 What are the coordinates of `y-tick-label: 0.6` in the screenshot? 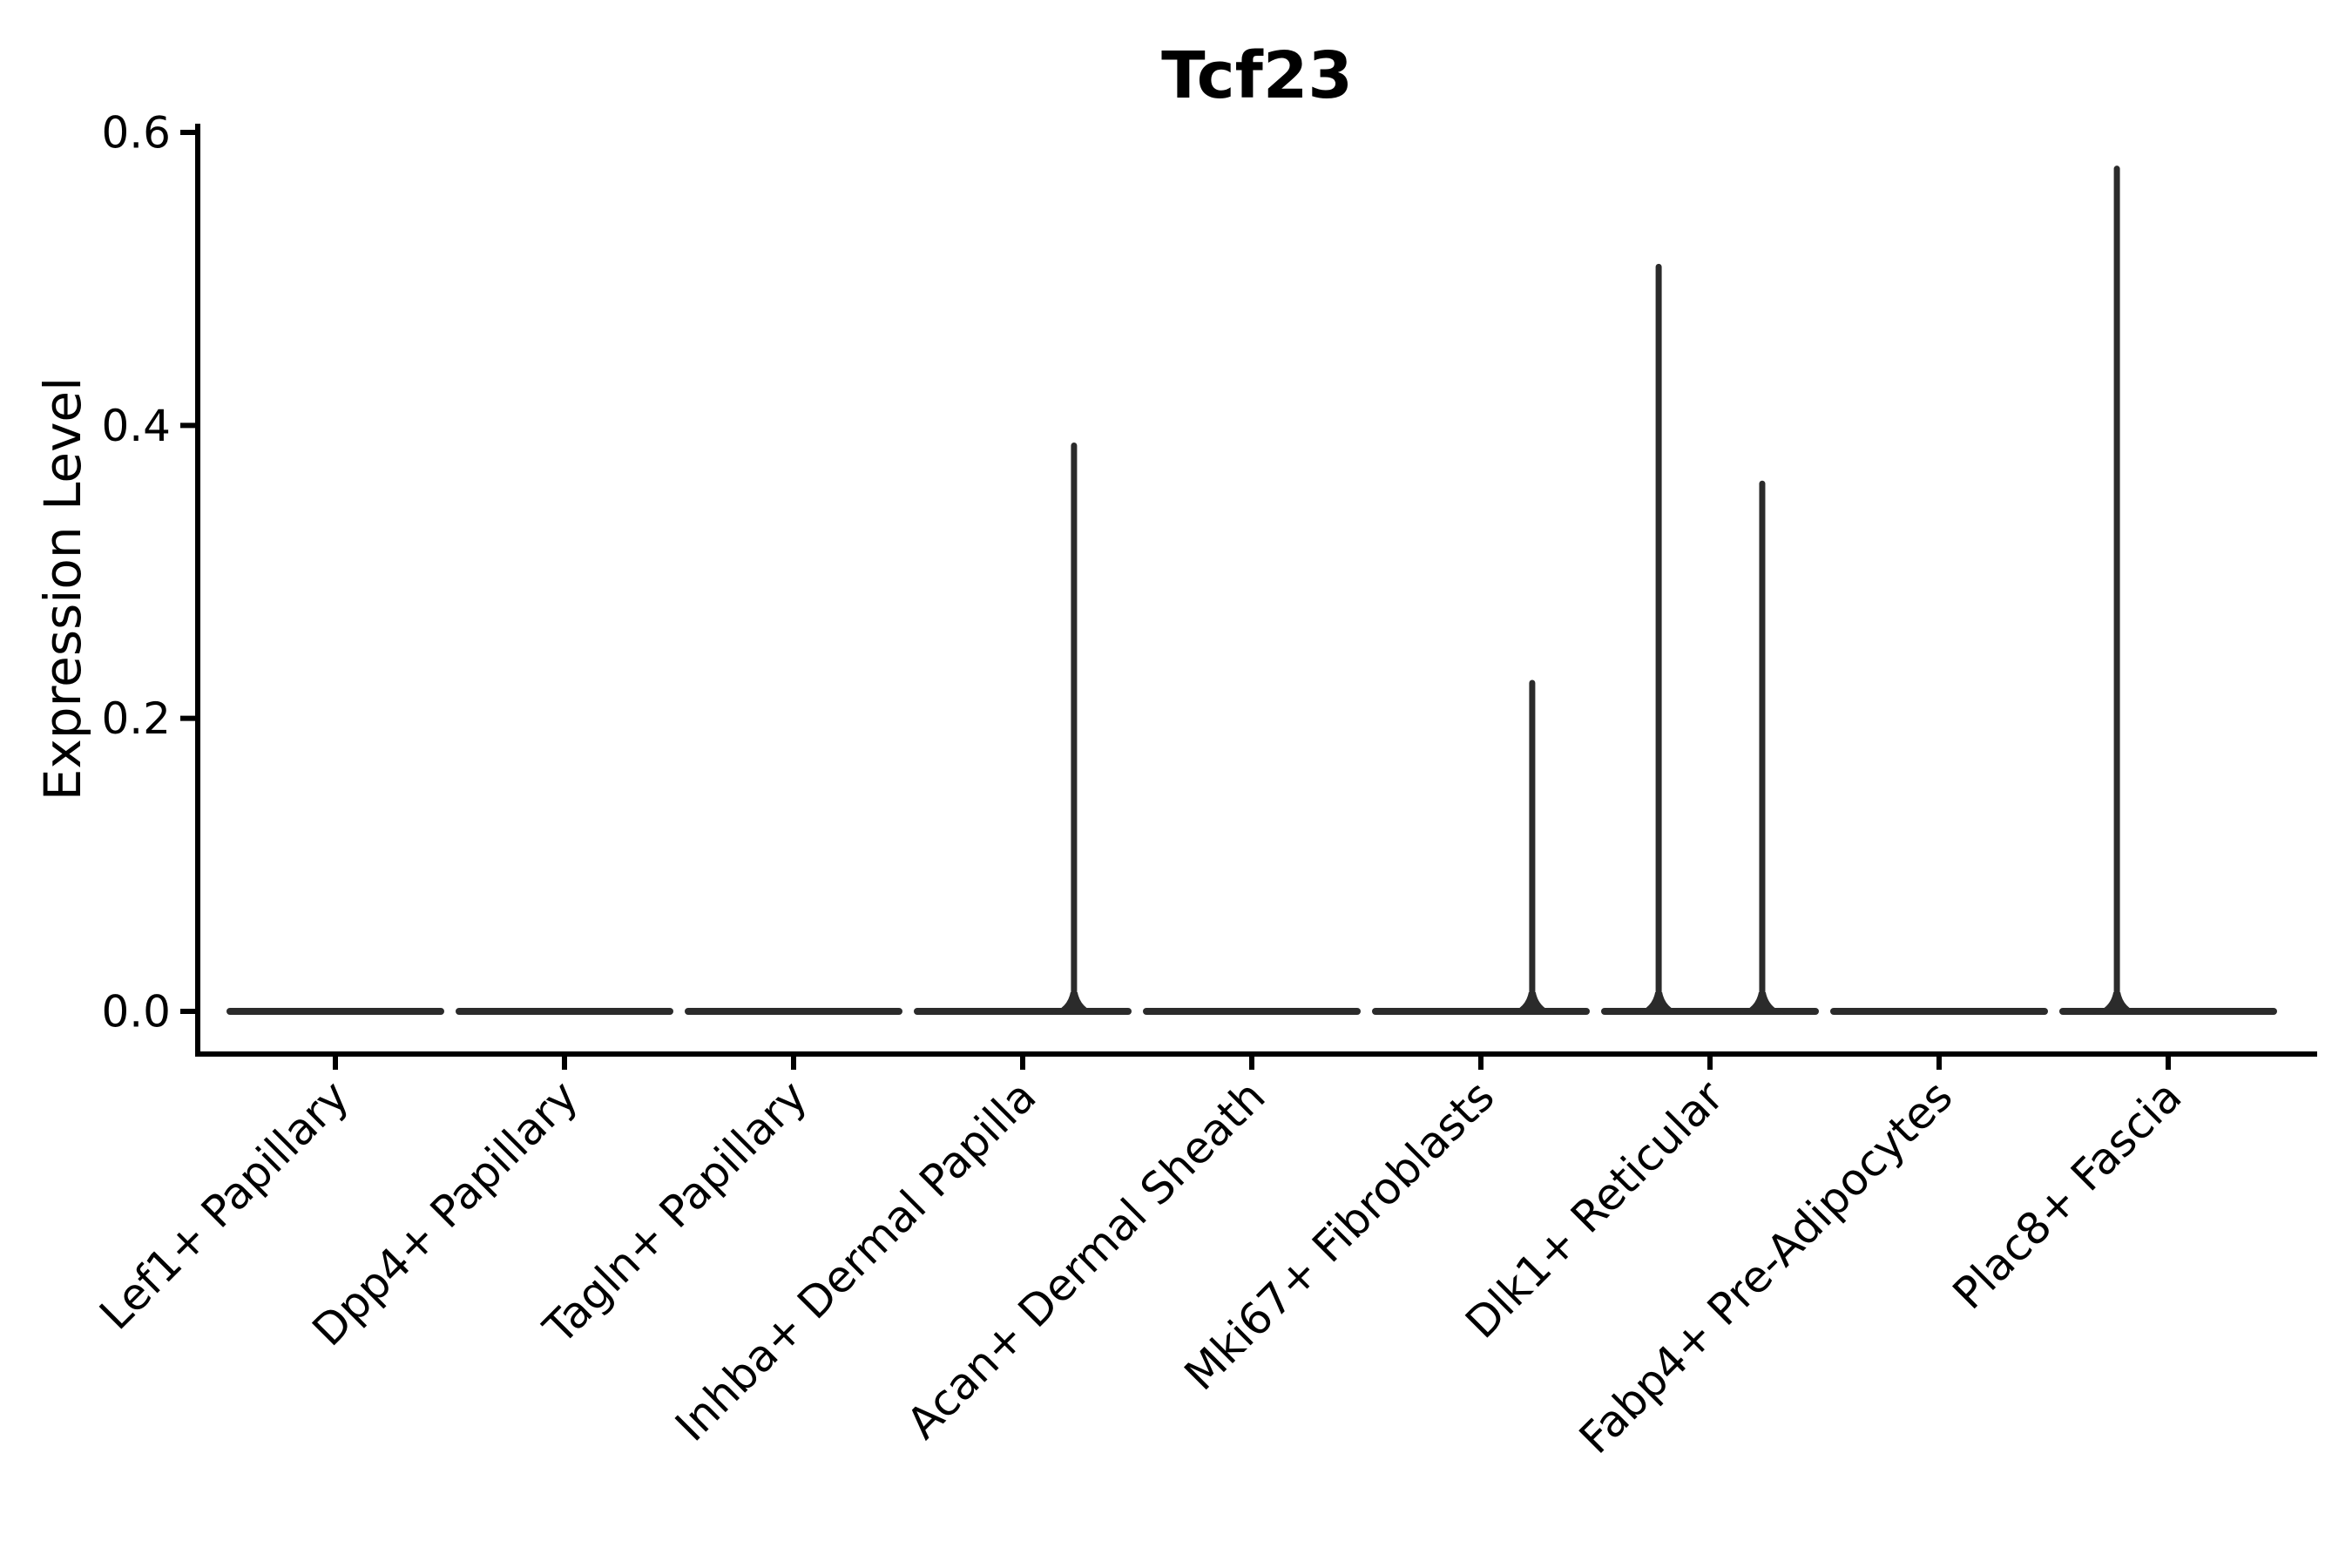 It's located at (136, 134).